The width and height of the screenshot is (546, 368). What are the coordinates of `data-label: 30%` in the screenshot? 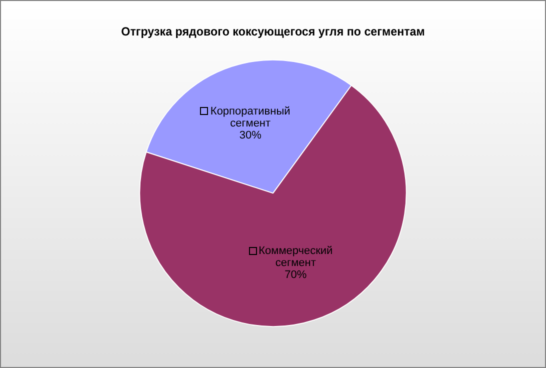 It's located at (250, 136).